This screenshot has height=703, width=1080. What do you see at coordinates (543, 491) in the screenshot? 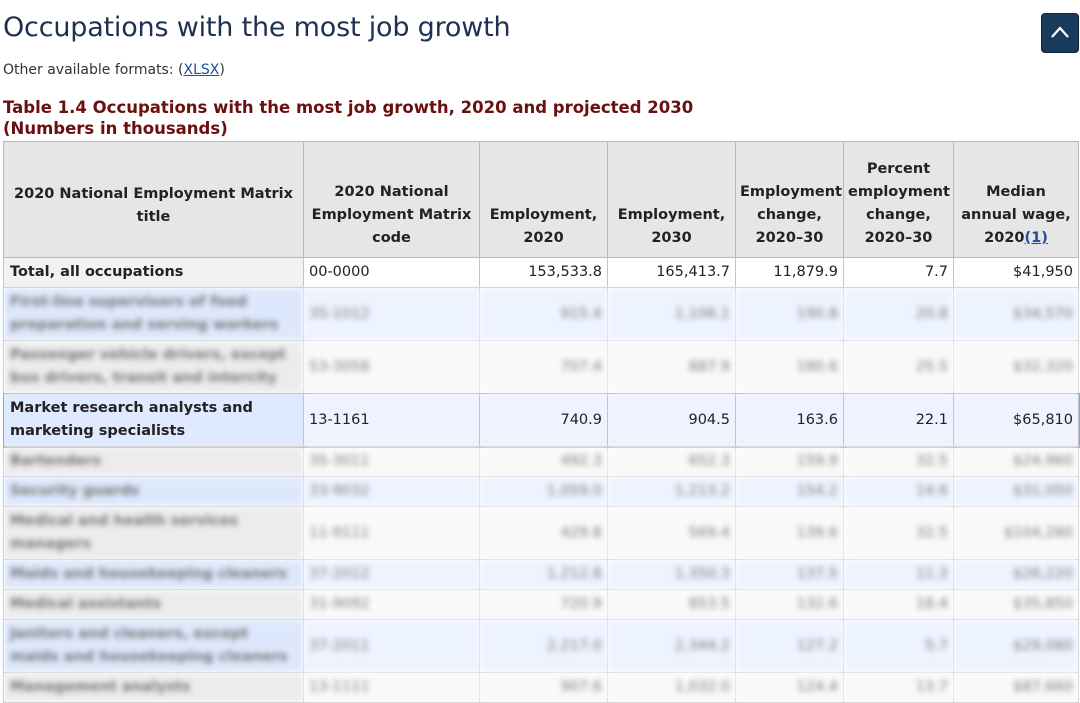
I see `cell-emp2020: 1,059.0` at bounding box center [543, 491].